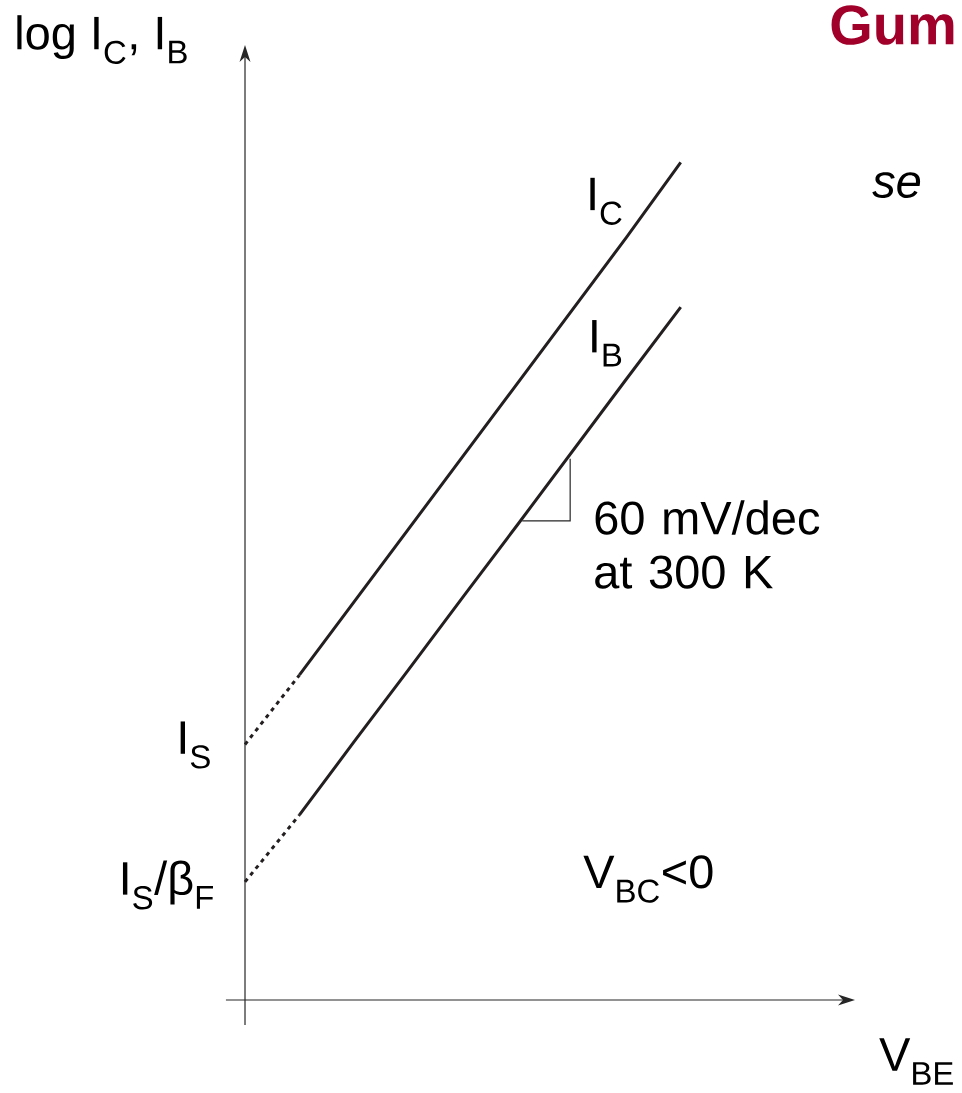 The width and height of the screenshot is (962, 1093). I want to click on series-label: I$_{B}$, so click(607, 343).